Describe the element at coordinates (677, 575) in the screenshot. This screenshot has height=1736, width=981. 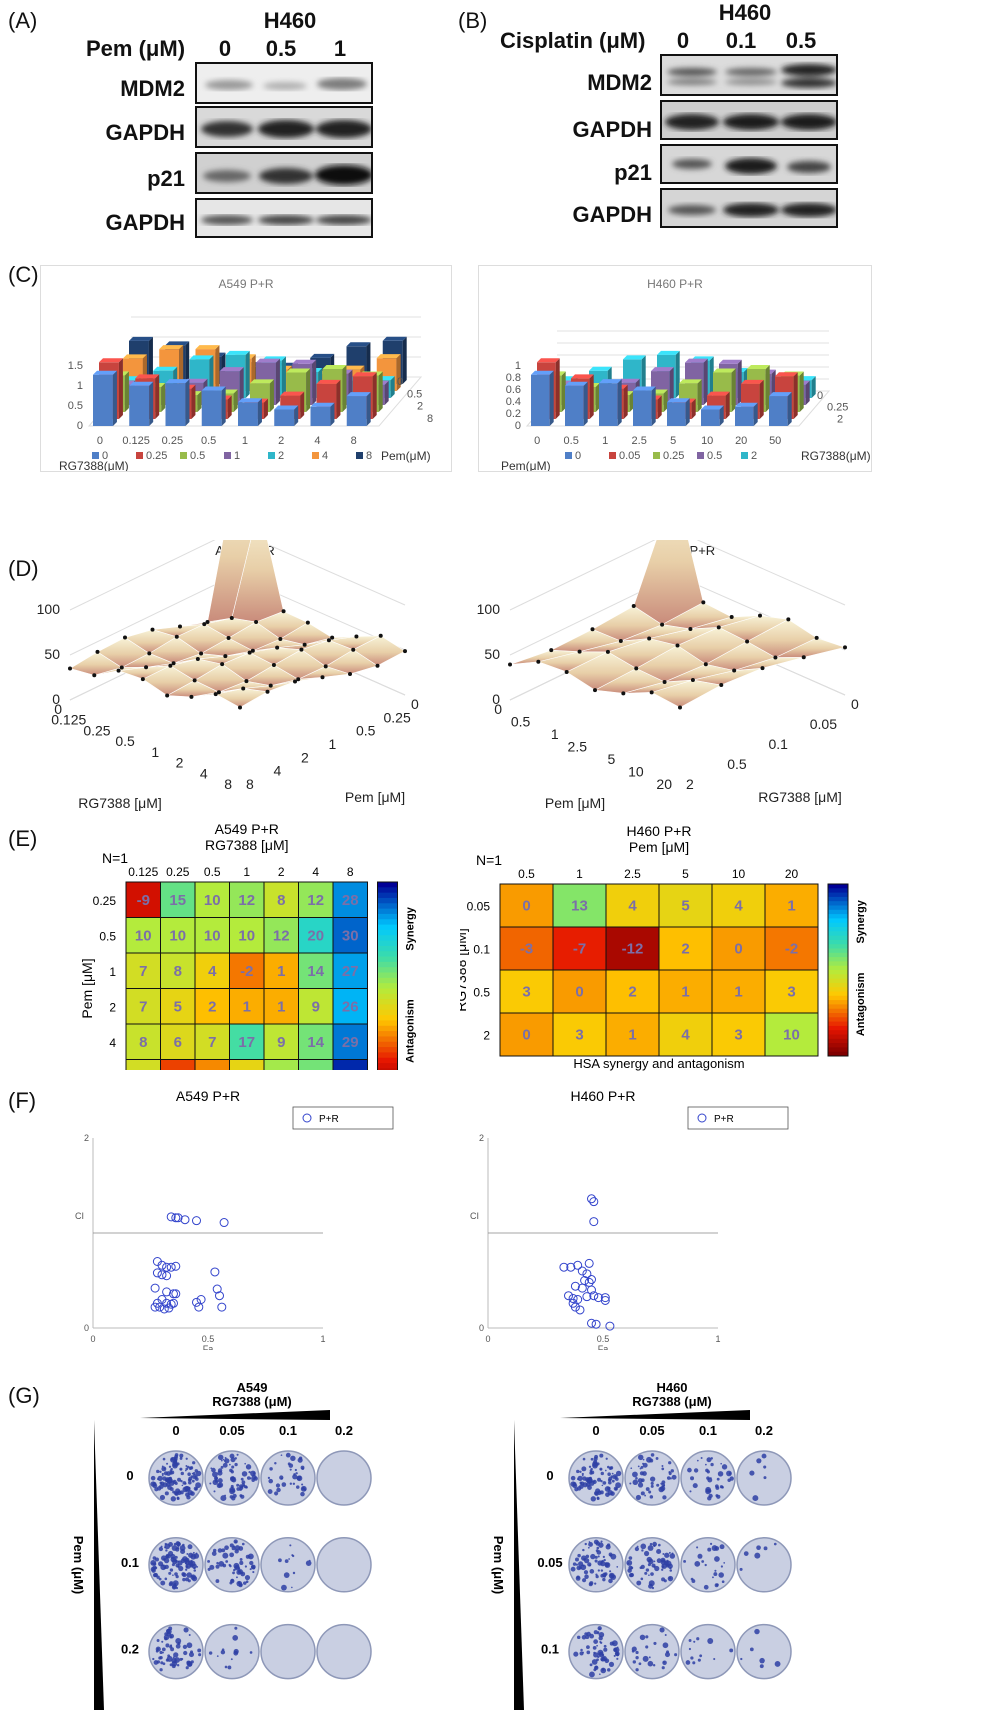
I see `surf-right-wall-grid` at that location.